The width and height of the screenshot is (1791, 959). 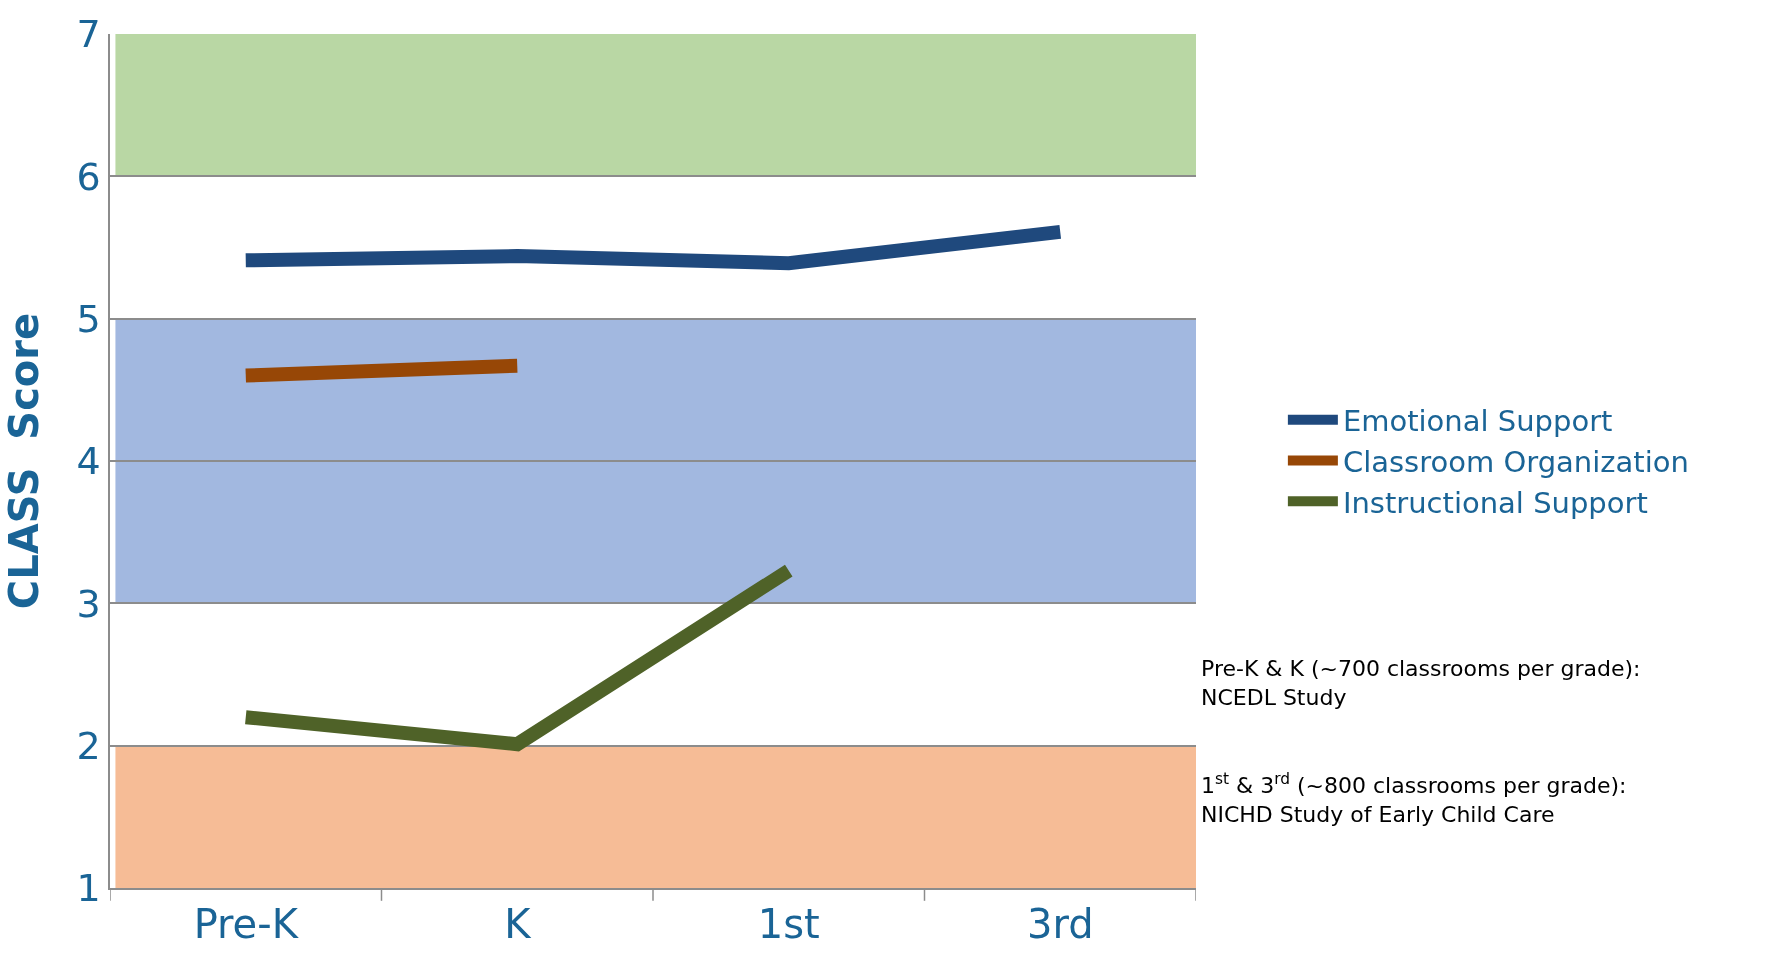 What do you see at coordinates (1495, 502) in the screenshot?
I see `legend-label: Instructional Support` at bounding box center [1495, 502].